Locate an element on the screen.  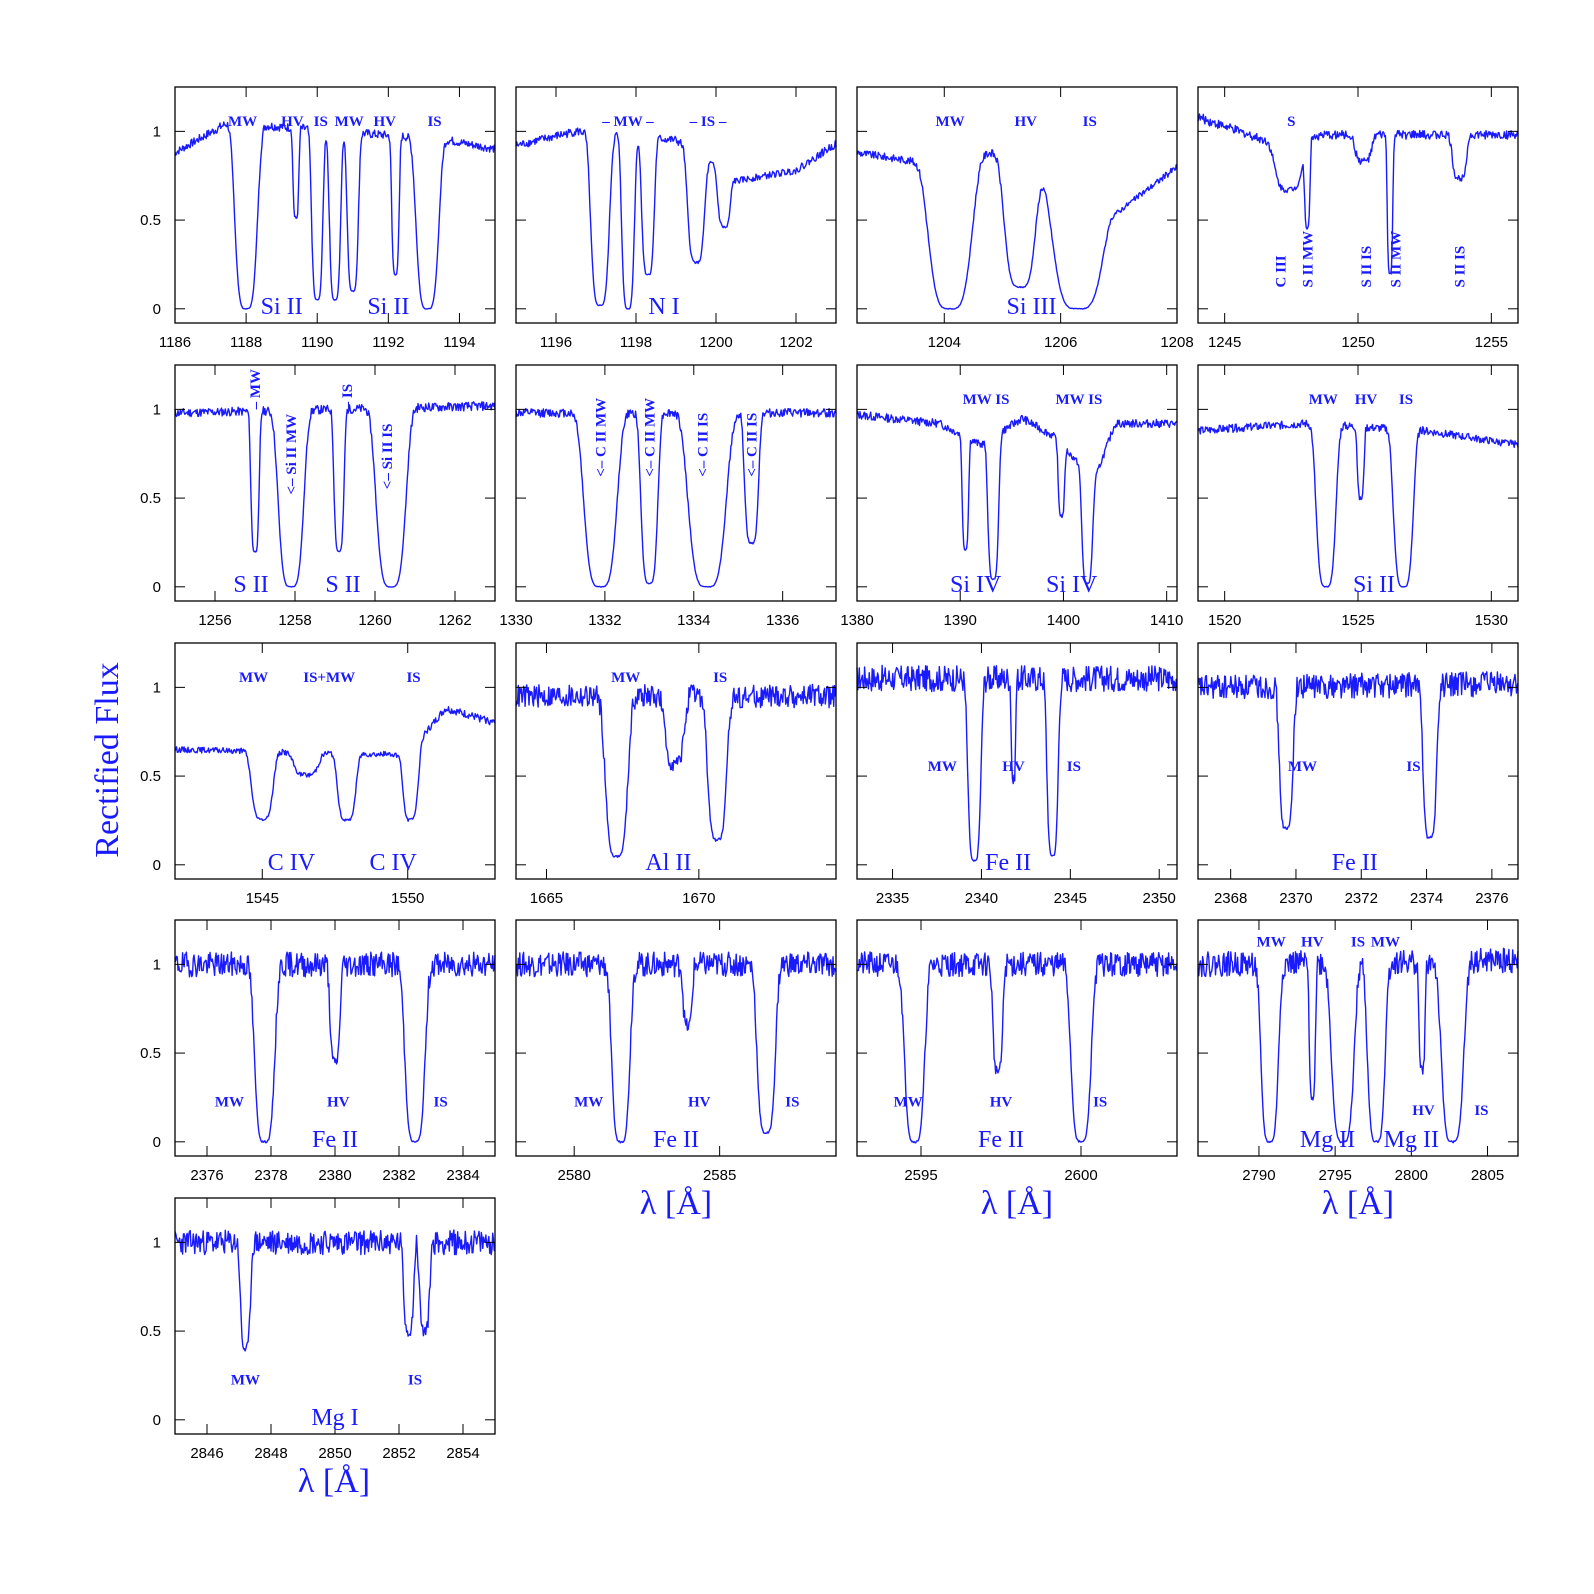
x-tick-label: 1256 is located at coordinates (214, 620).